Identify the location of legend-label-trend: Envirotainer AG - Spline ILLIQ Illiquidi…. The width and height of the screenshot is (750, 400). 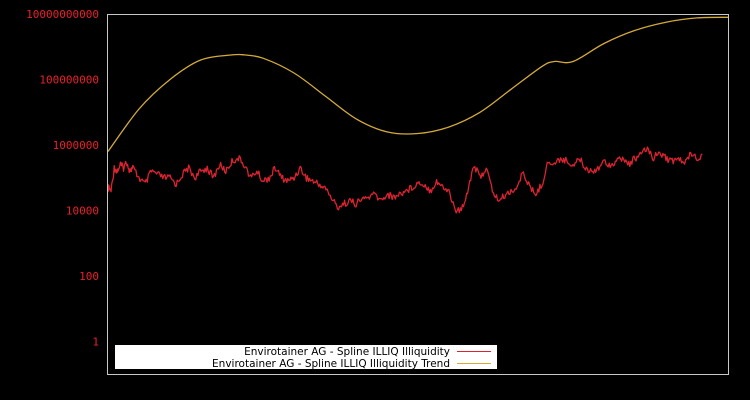
(331, 364).